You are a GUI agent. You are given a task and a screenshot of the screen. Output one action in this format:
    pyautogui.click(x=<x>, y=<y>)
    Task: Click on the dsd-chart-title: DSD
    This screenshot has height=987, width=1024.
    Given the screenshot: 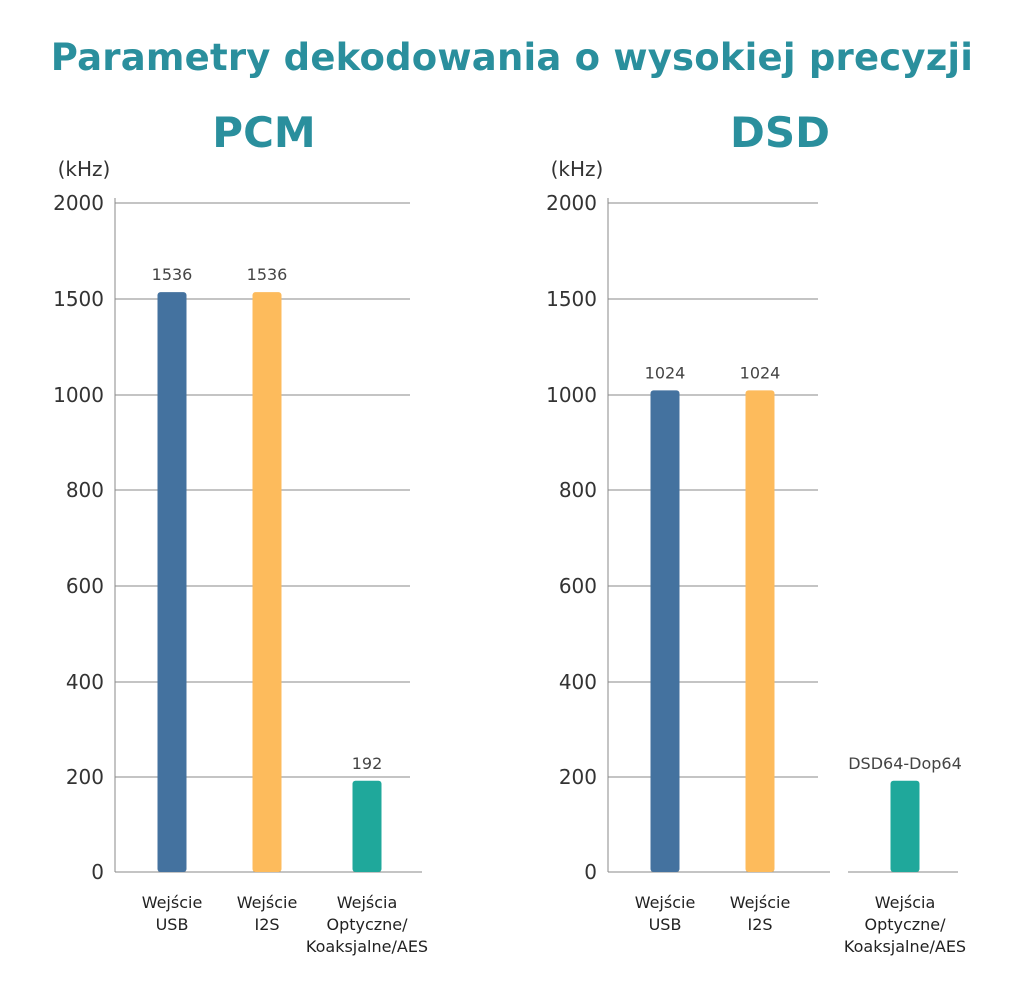 What is the action you would take?
    pyautogui.click(x=780, y=132)
    